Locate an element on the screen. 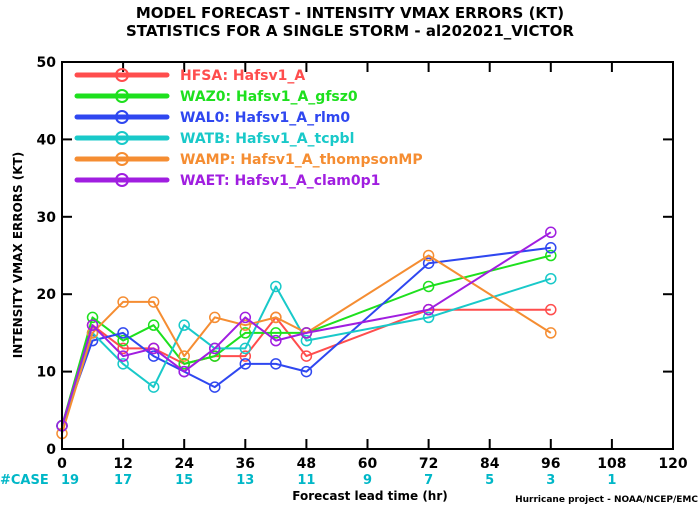 This screenshot has height=506, width=700. x-tick-label: 24 is located at coordinates (184, 464).